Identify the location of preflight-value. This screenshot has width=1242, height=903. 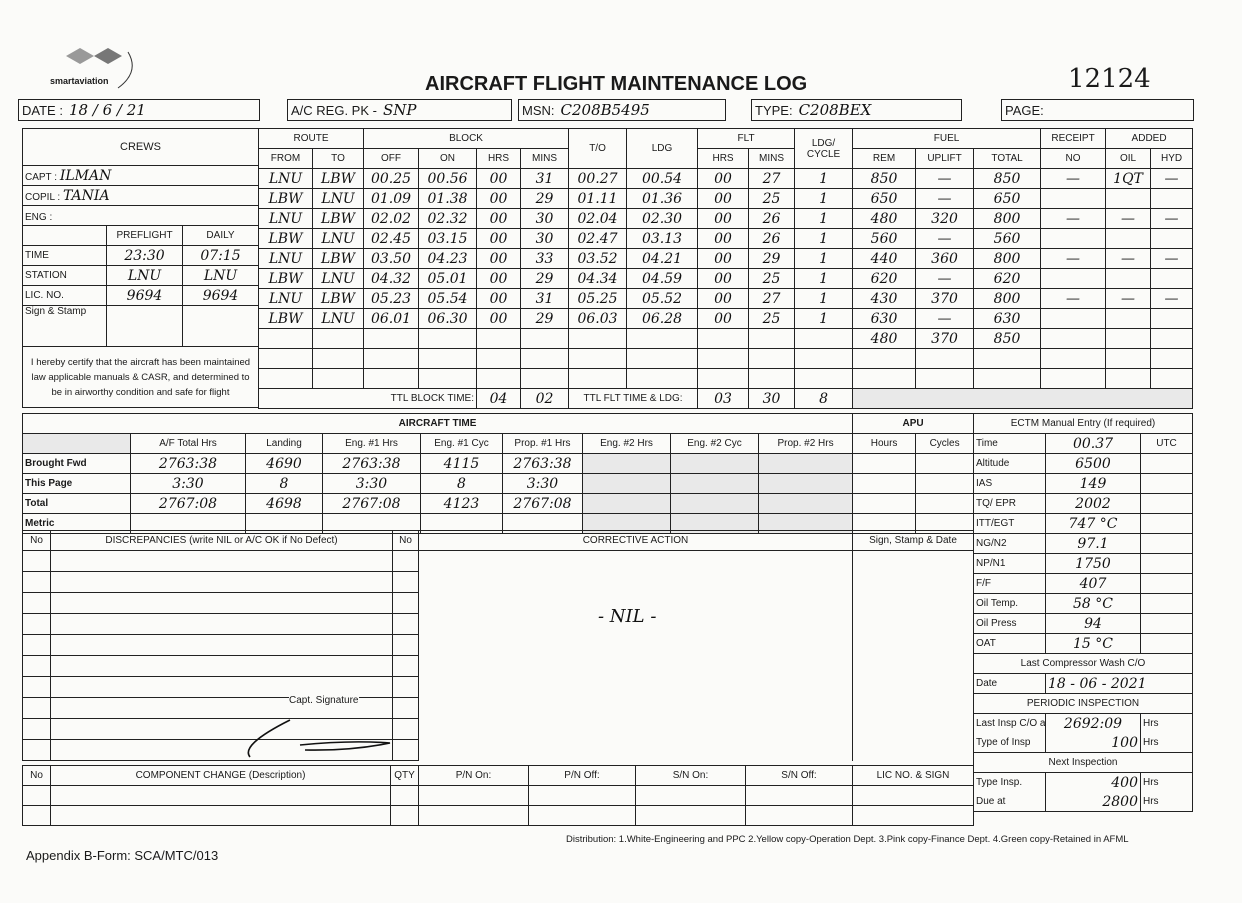
(144, 326).